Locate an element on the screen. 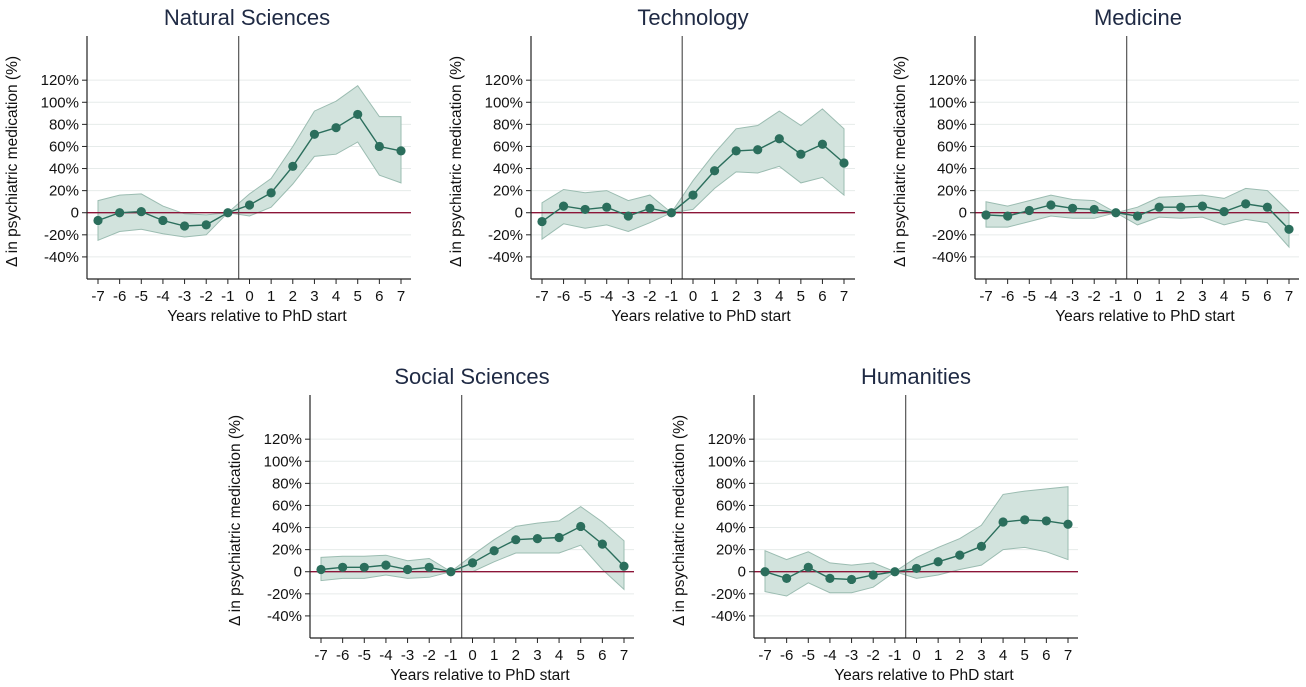  x-tick-label: 0 is located at coordinates (693, 296).